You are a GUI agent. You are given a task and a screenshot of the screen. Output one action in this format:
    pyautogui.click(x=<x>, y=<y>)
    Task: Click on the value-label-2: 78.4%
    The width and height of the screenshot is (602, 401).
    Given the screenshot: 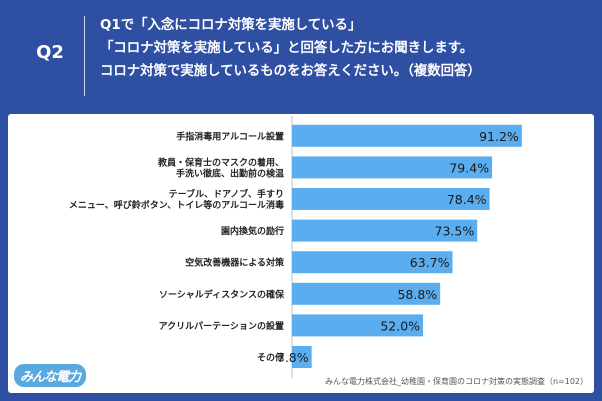 What is the action you would take?
    pyautogui.click(x=467, y=199)
    